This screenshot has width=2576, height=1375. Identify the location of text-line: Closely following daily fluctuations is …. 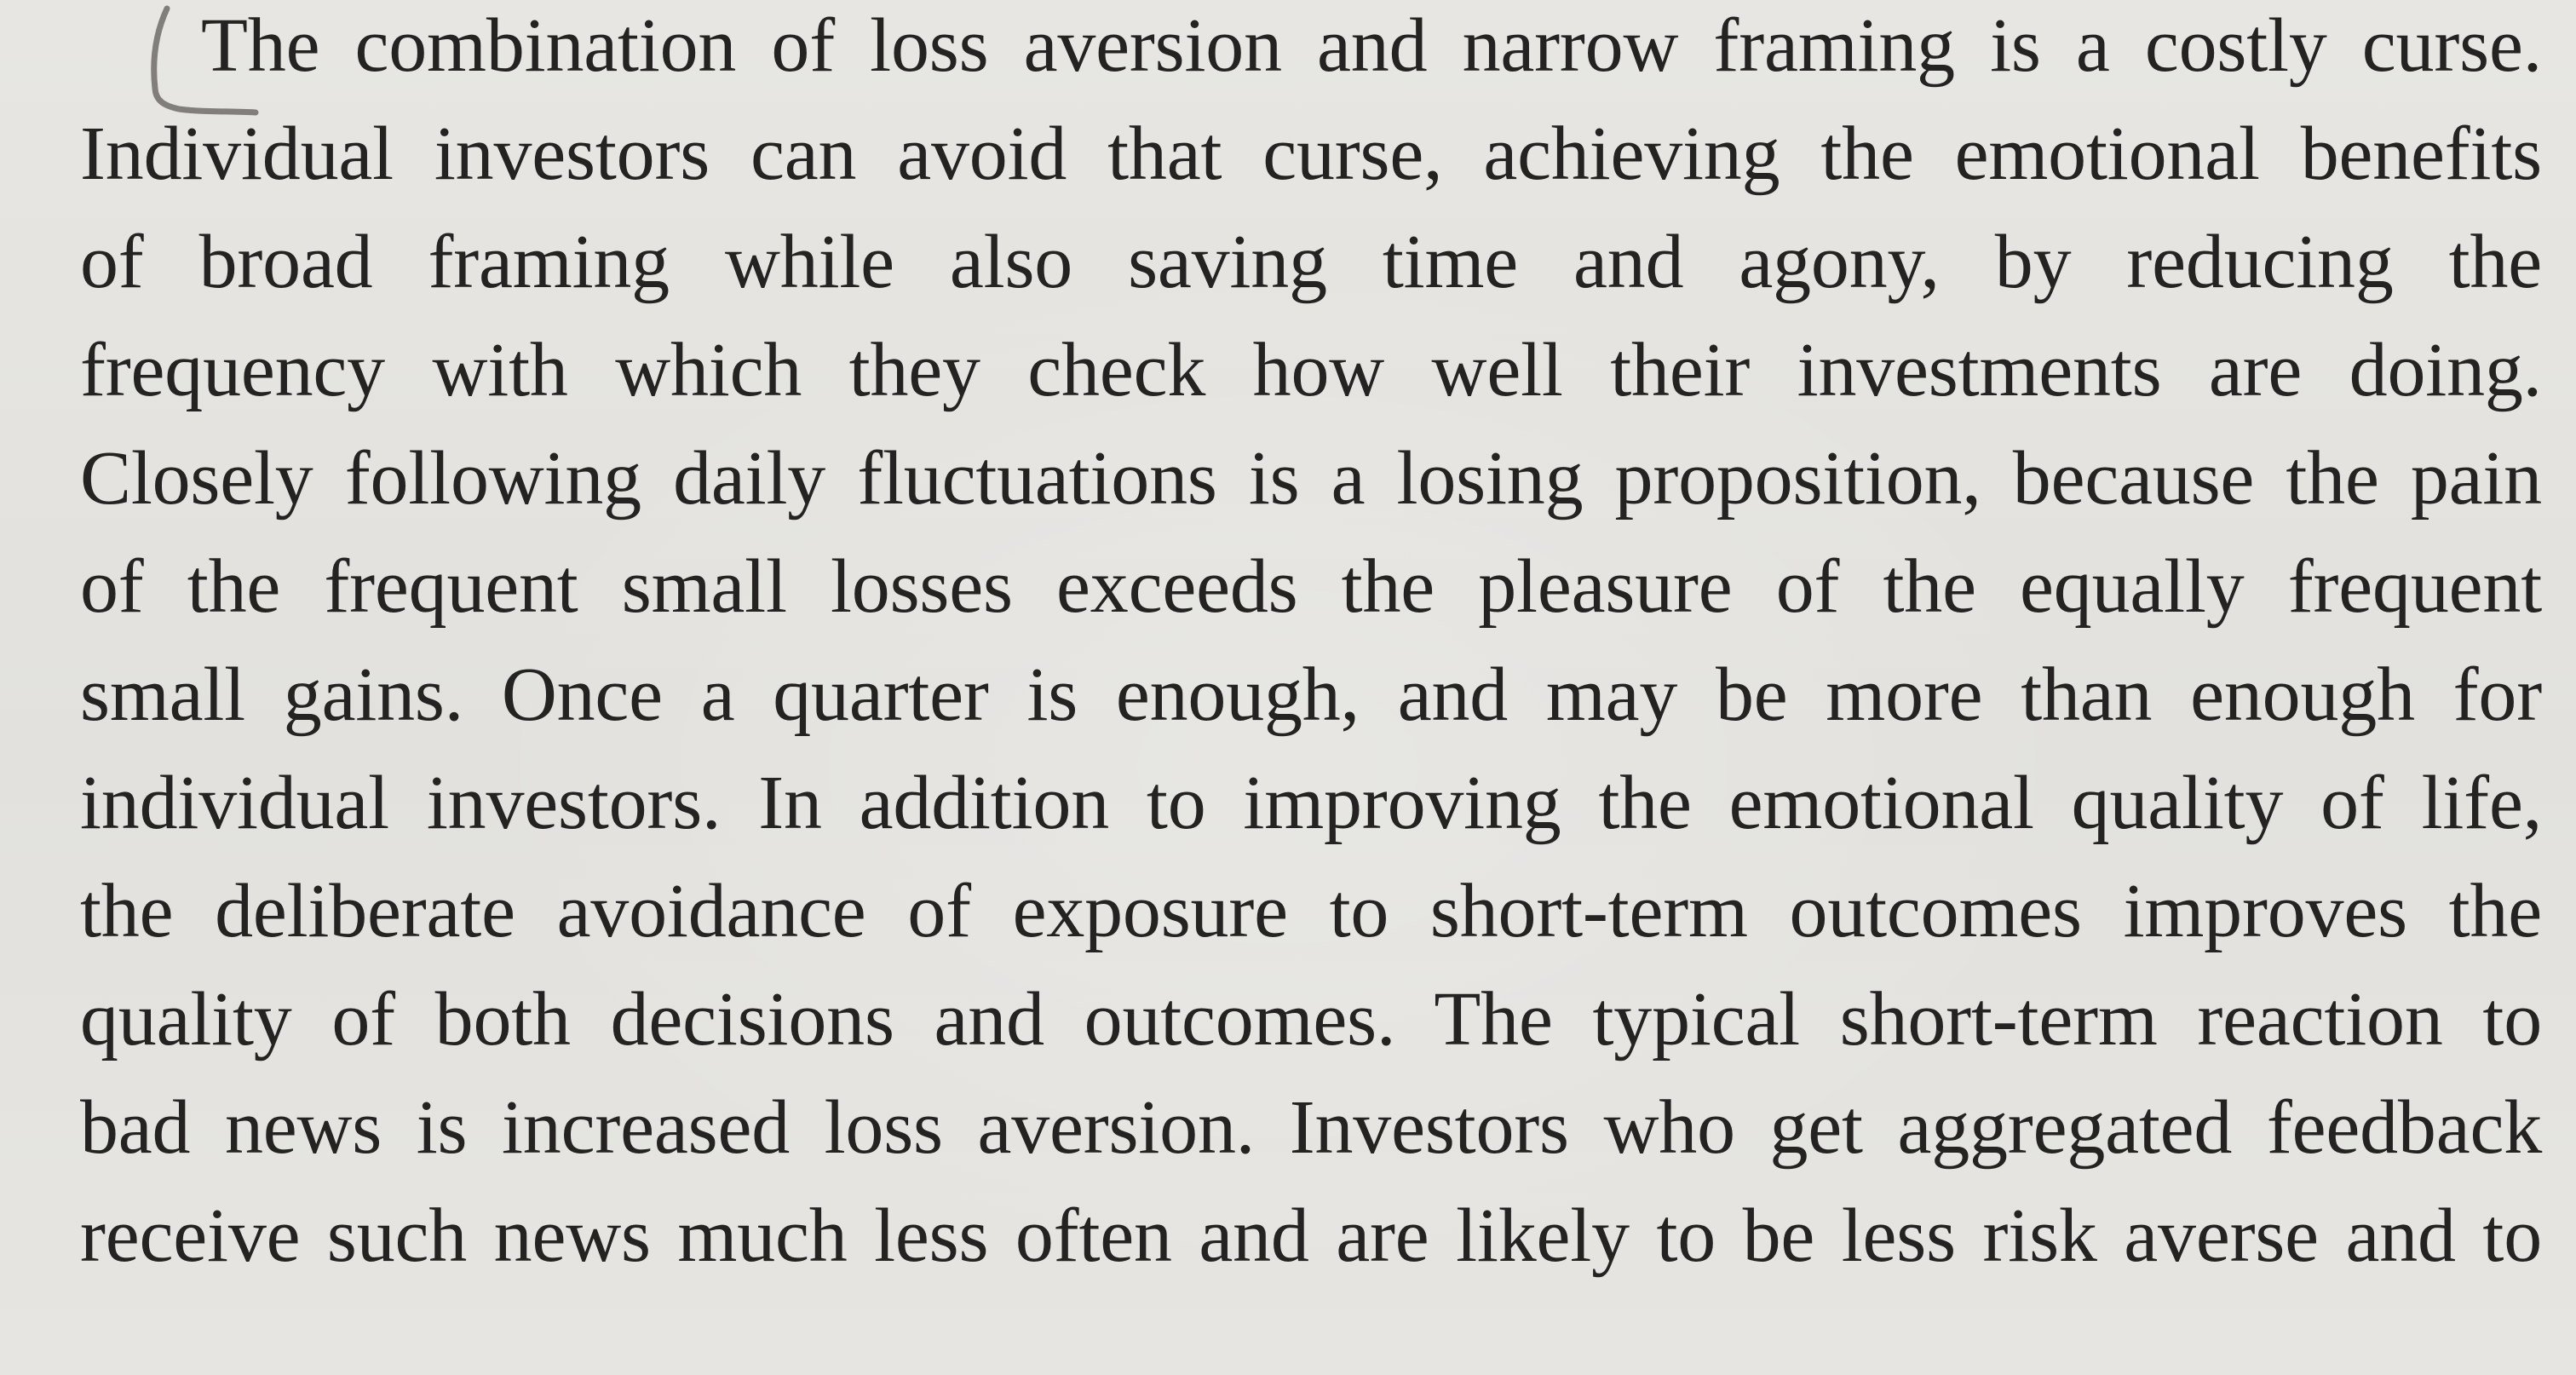
(1311, 478).